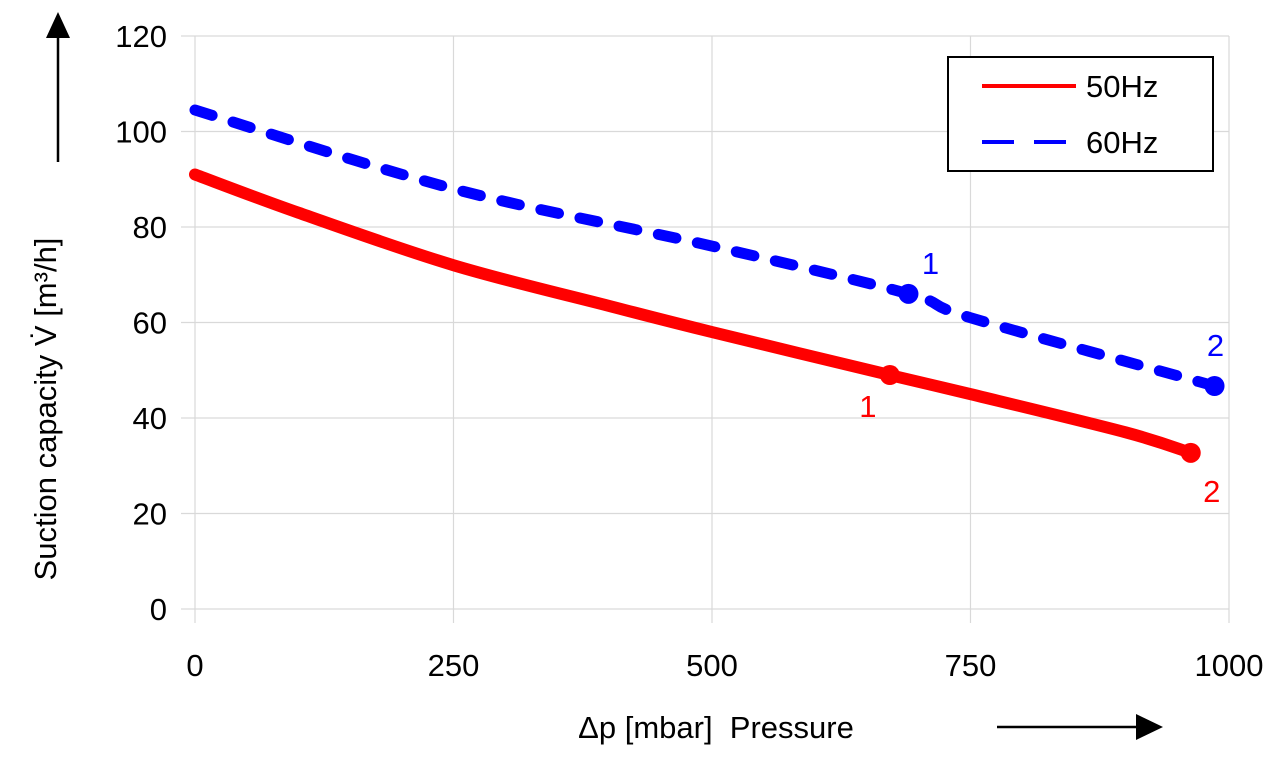 Image resolution: width=1288 pixels, height=765 pixels. Describe the element at coordinates (716, 727) in the screenshot. I see `x-axis-label: Δp [mbar] Pressure` at that location.